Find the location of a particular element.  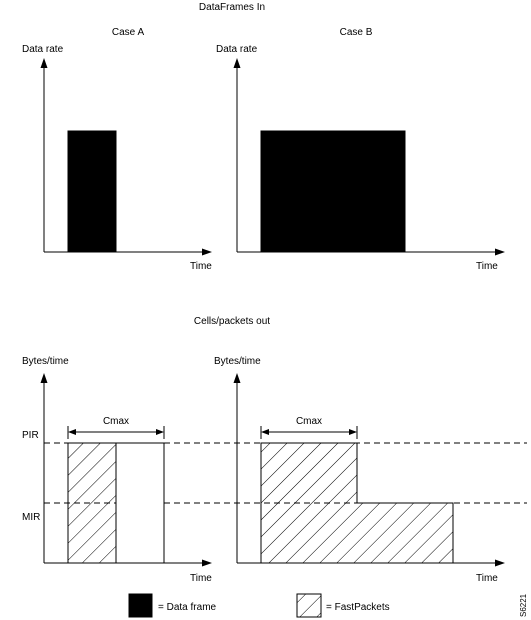

out-a-cmax-dimension is located at coordinates (116, 432).